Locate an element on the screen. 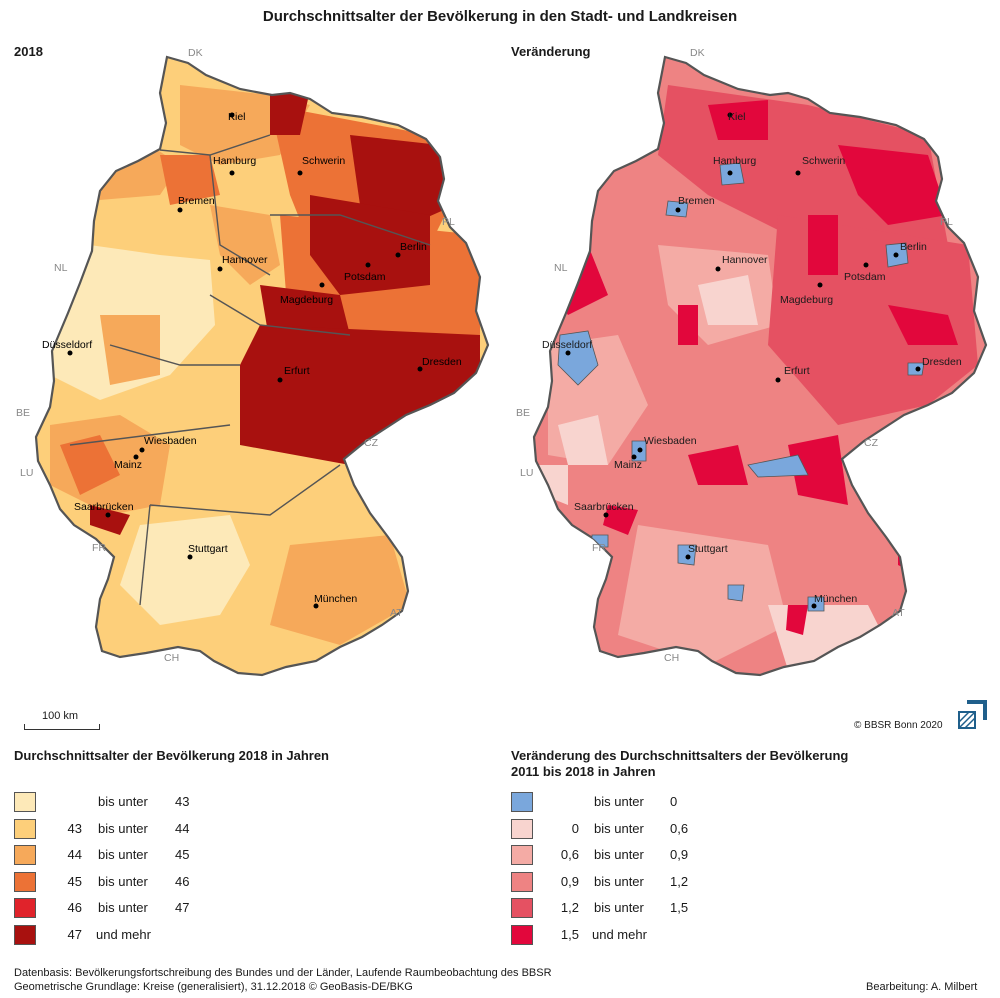 The image size is (1000, 998). legend-item: bis unter 43 is located at coordinates (124, 803).